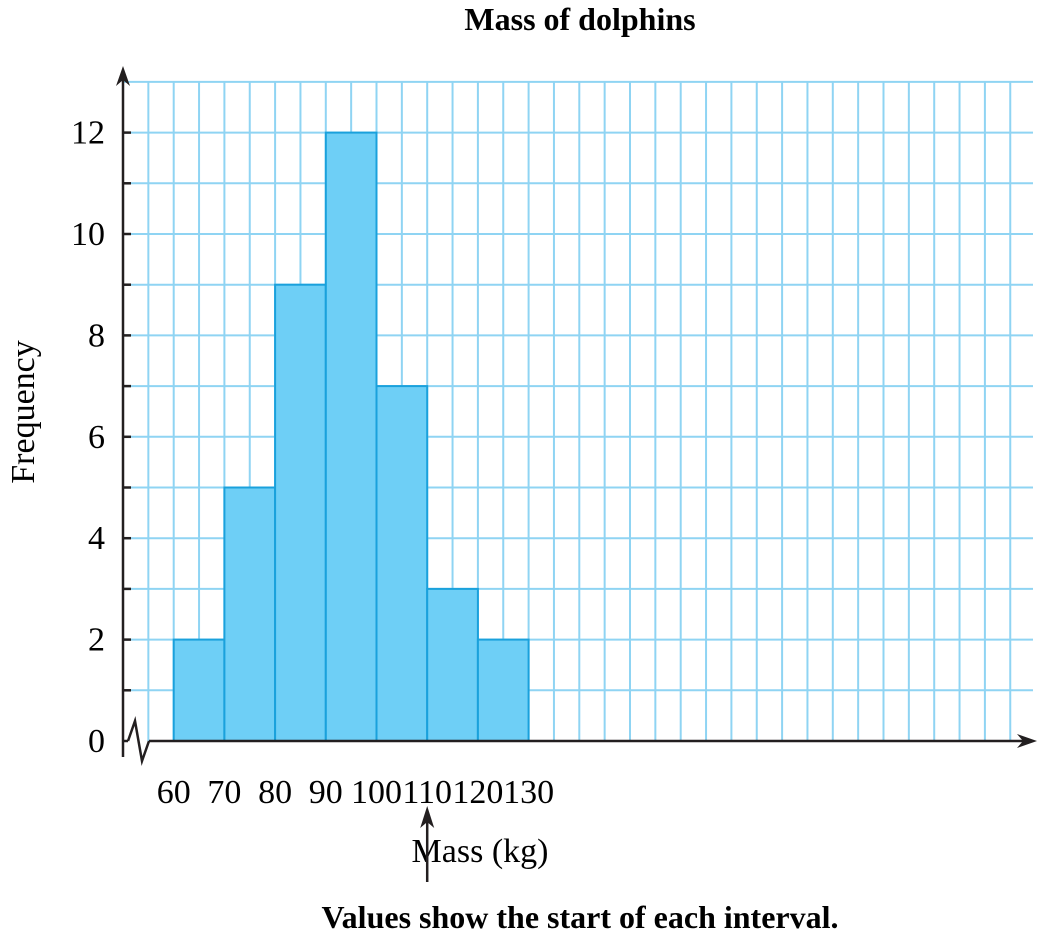 The width and height of the screenshot is (1037, 937). I want to click on x-axis-arrow, so click(1027, 741).